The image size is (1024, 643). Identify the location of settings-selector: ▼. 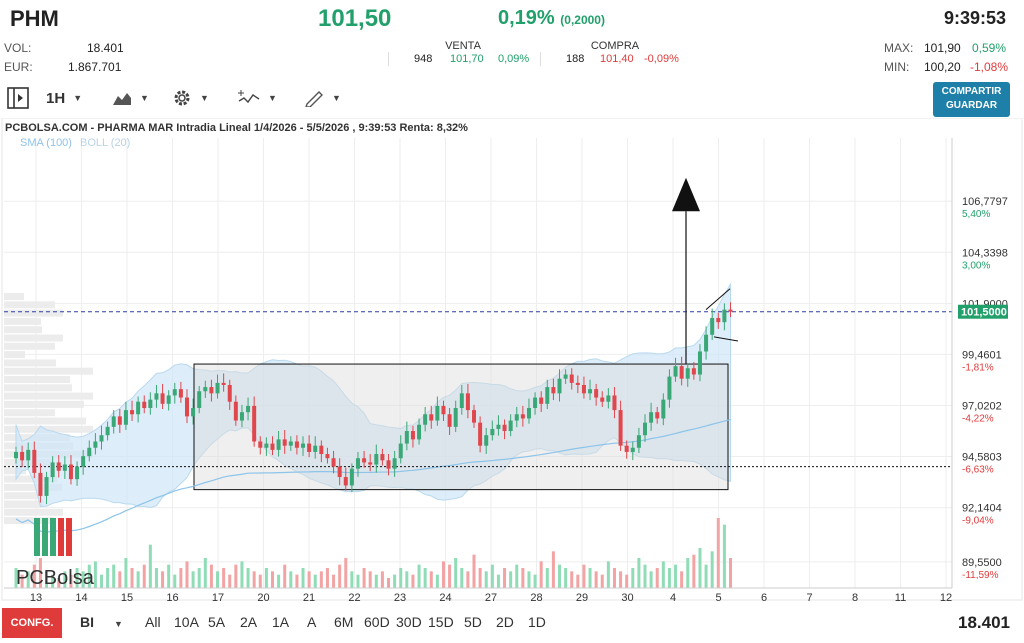
(190, 98).